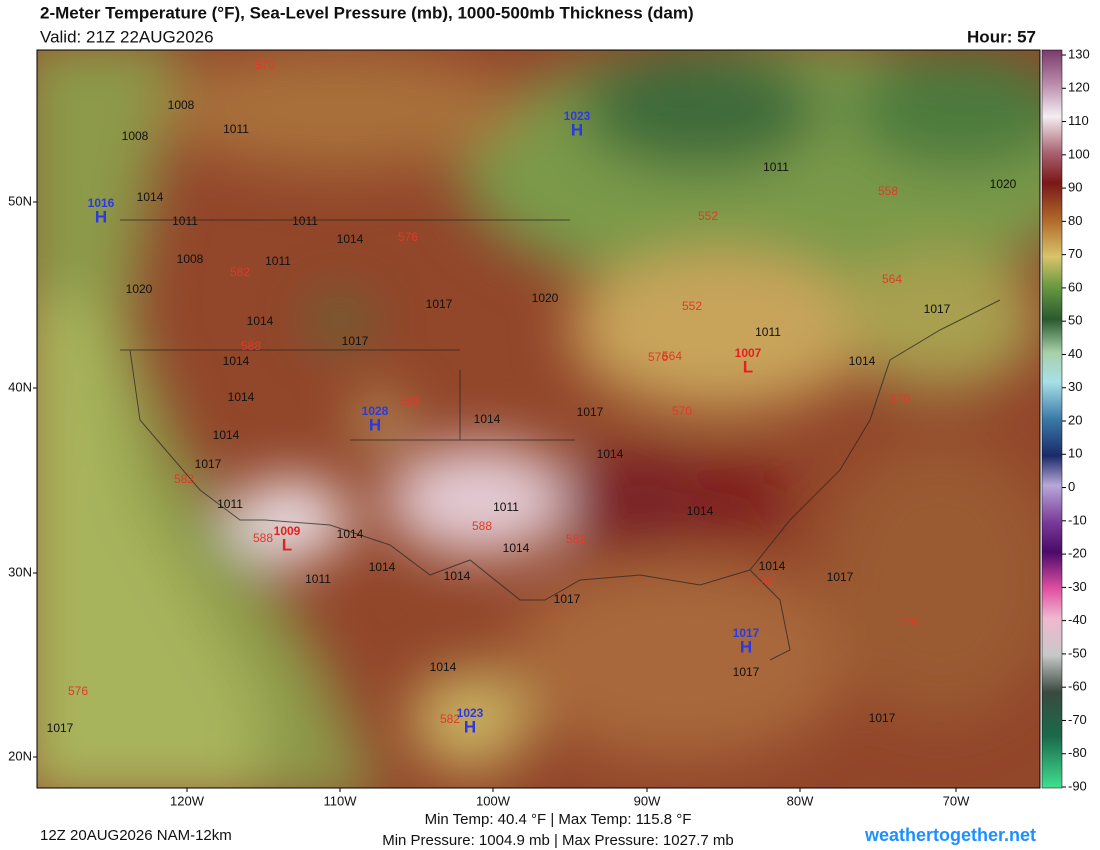  What do you see at coordinates (1077, 785) in the screenshot?
I see `colorbar-label: -90` at bounding box center [1077, 785].